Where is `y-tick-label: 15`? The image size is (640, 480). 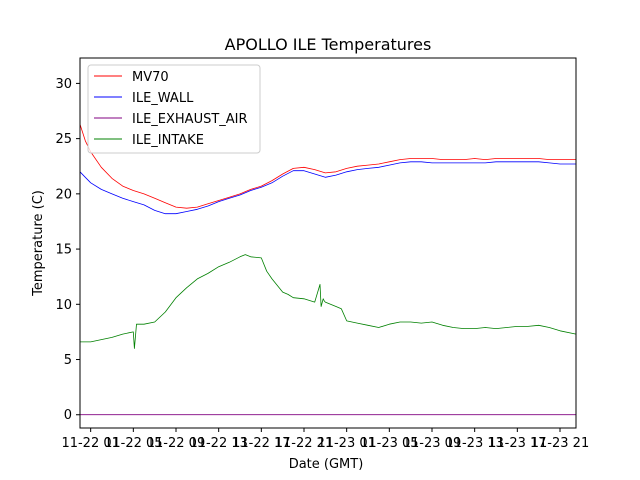
y-tick-label: 15 is located at coordinates (63, 250).